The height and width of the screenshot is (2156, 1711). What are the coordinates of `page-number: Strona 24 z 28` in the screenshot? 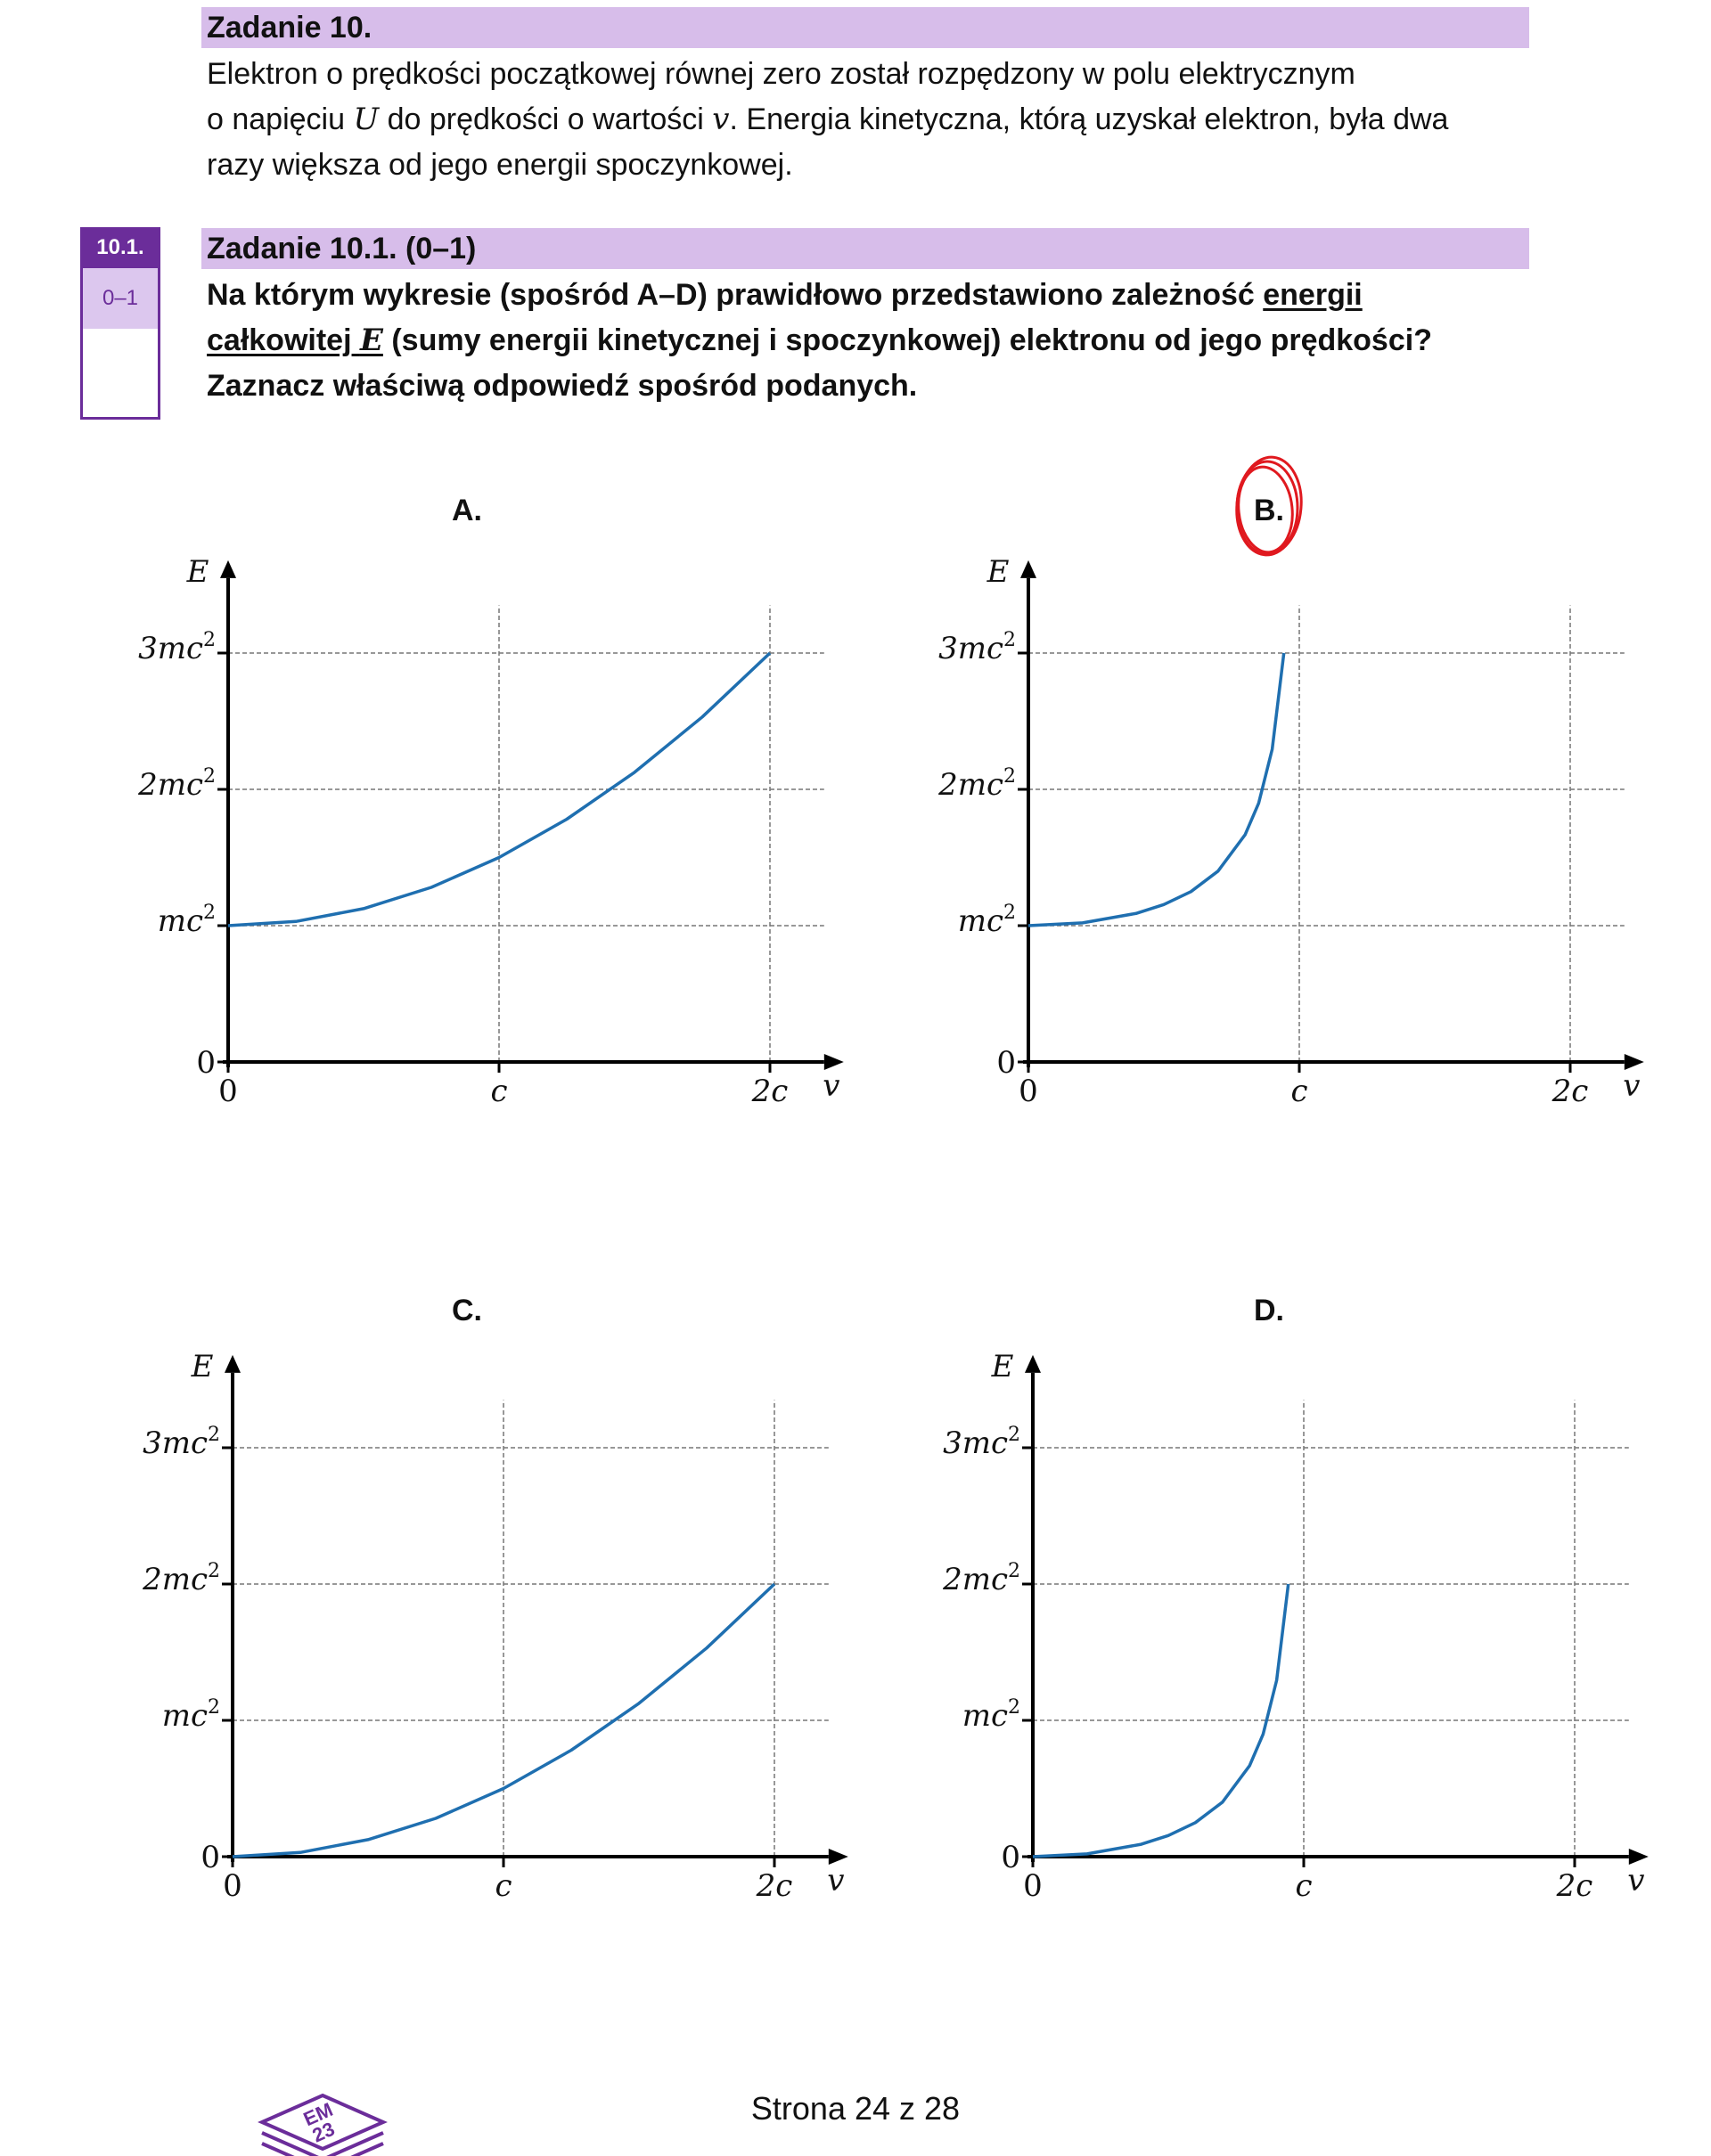 It's located at (855, 2108).